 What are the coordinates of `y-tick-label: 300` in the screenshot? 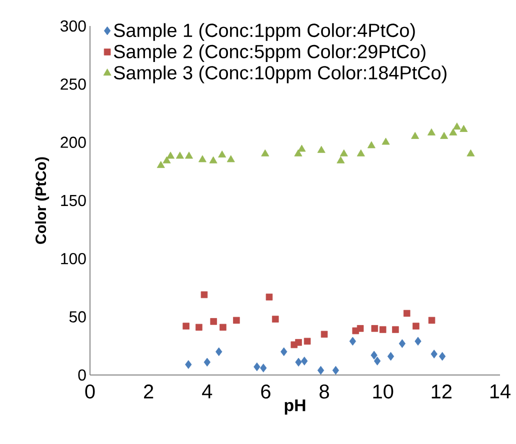 It's located at (73, 26).